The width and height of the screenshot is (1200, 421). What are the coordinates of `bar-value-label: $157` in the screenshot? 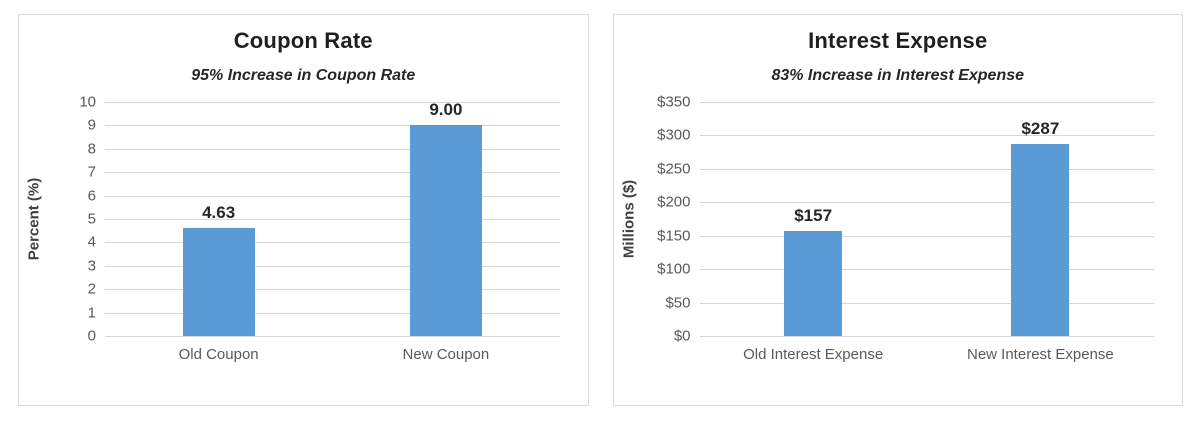 It's located at (813, 216).